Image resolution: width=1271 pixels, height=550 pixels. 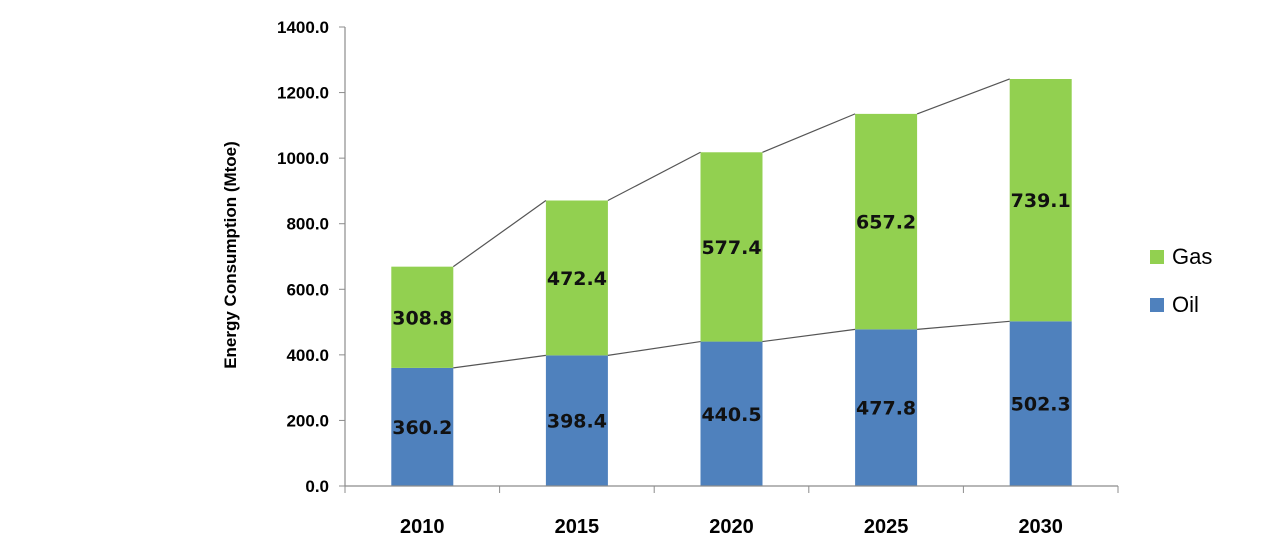 I want to click on bar-gas-2025, so click(x=886, y=221).